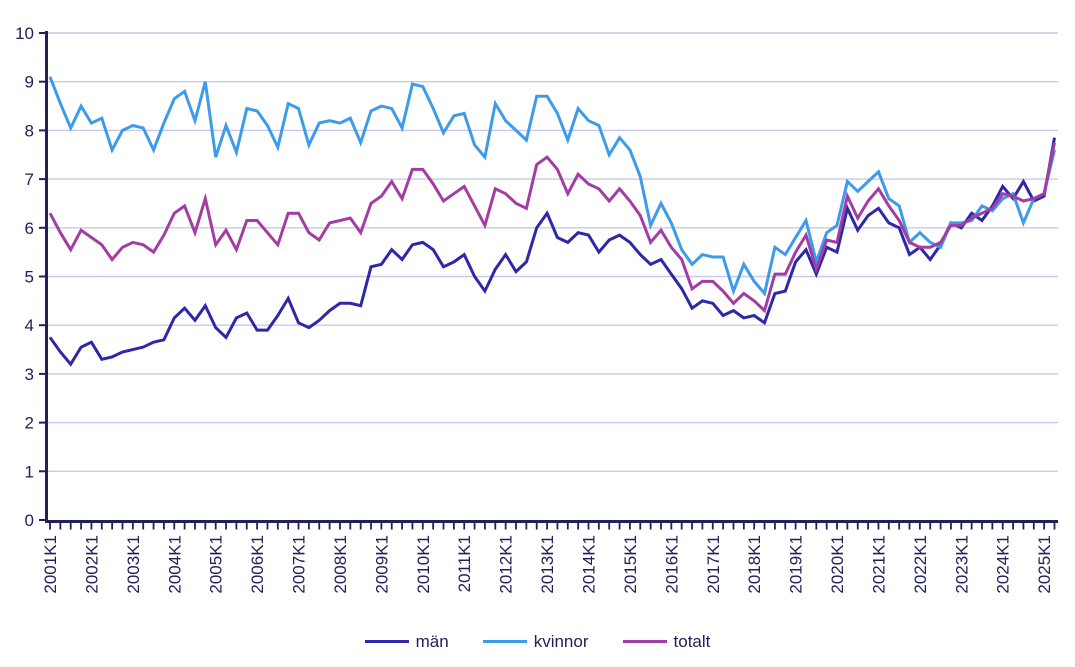  Describe the element at coordinates (29, 228) in the screenshot. I see `y-axis-label: 6` at that location.